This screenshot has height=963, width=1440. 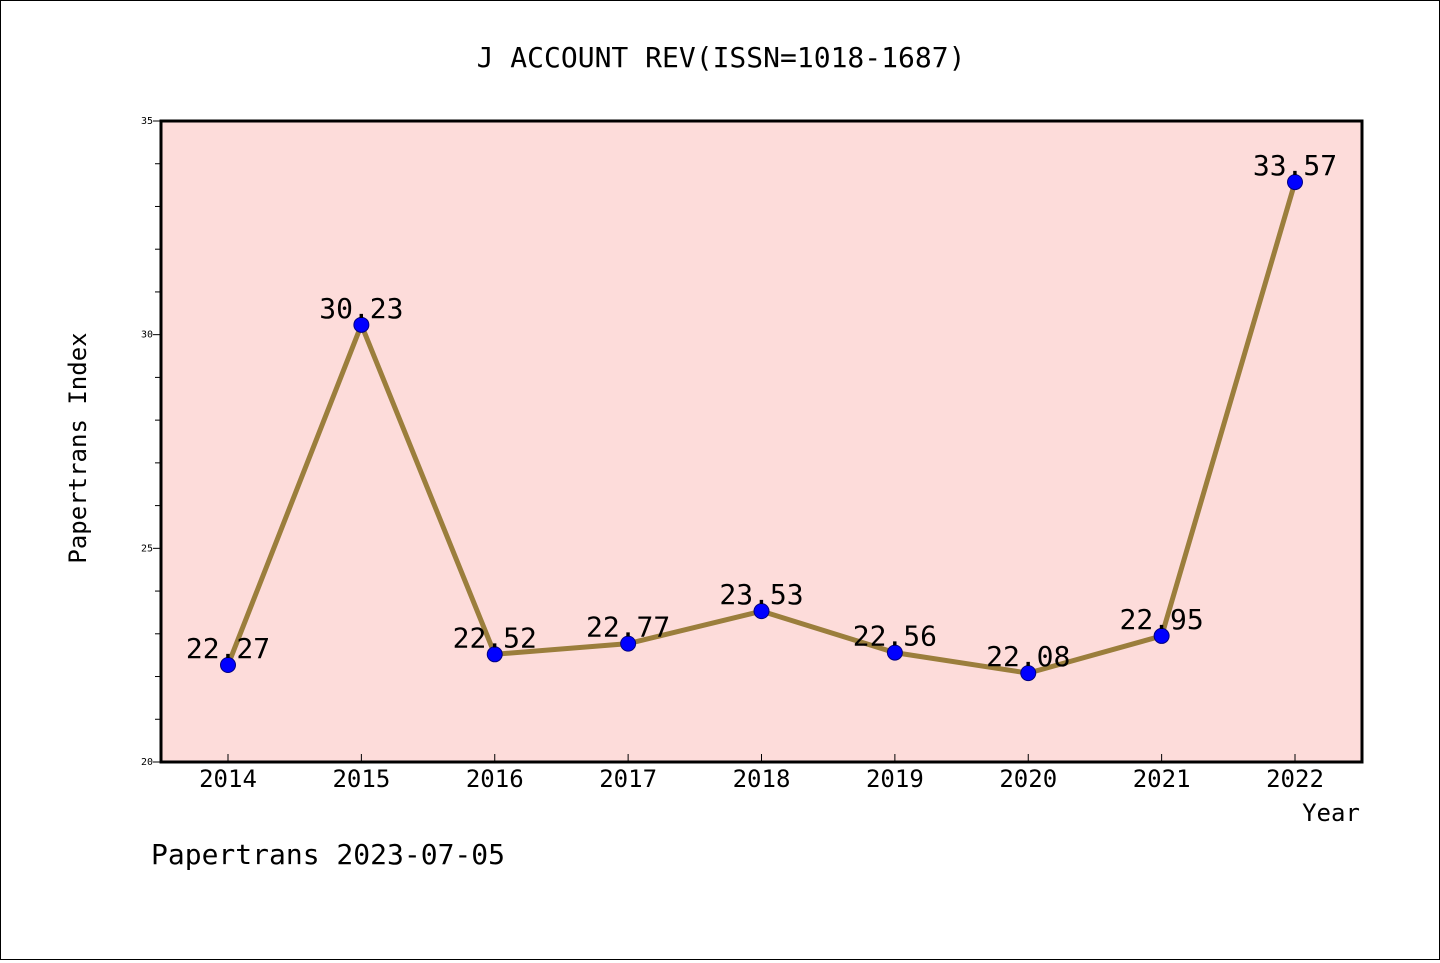 I want to click on x-tick-label: 2014, so click(x=228, y=779).